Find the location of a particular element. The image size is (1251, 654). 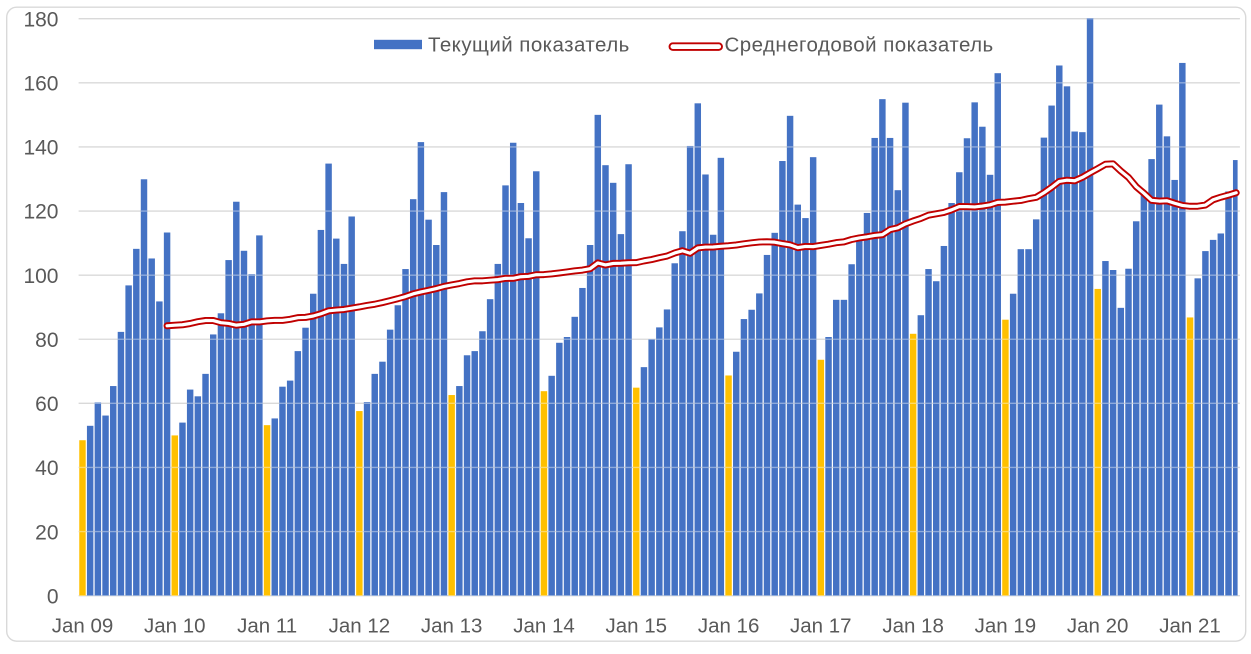

svg-text: 100 is located at coordinates (40, 276).